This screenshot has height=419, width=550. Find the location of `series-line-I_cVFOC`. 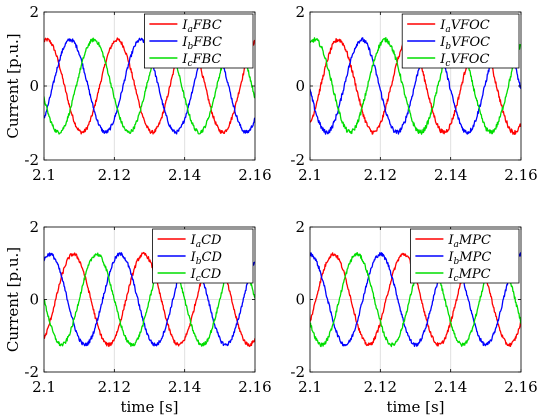

series-line-I_cVFOC is located at coordinates (415, 86).